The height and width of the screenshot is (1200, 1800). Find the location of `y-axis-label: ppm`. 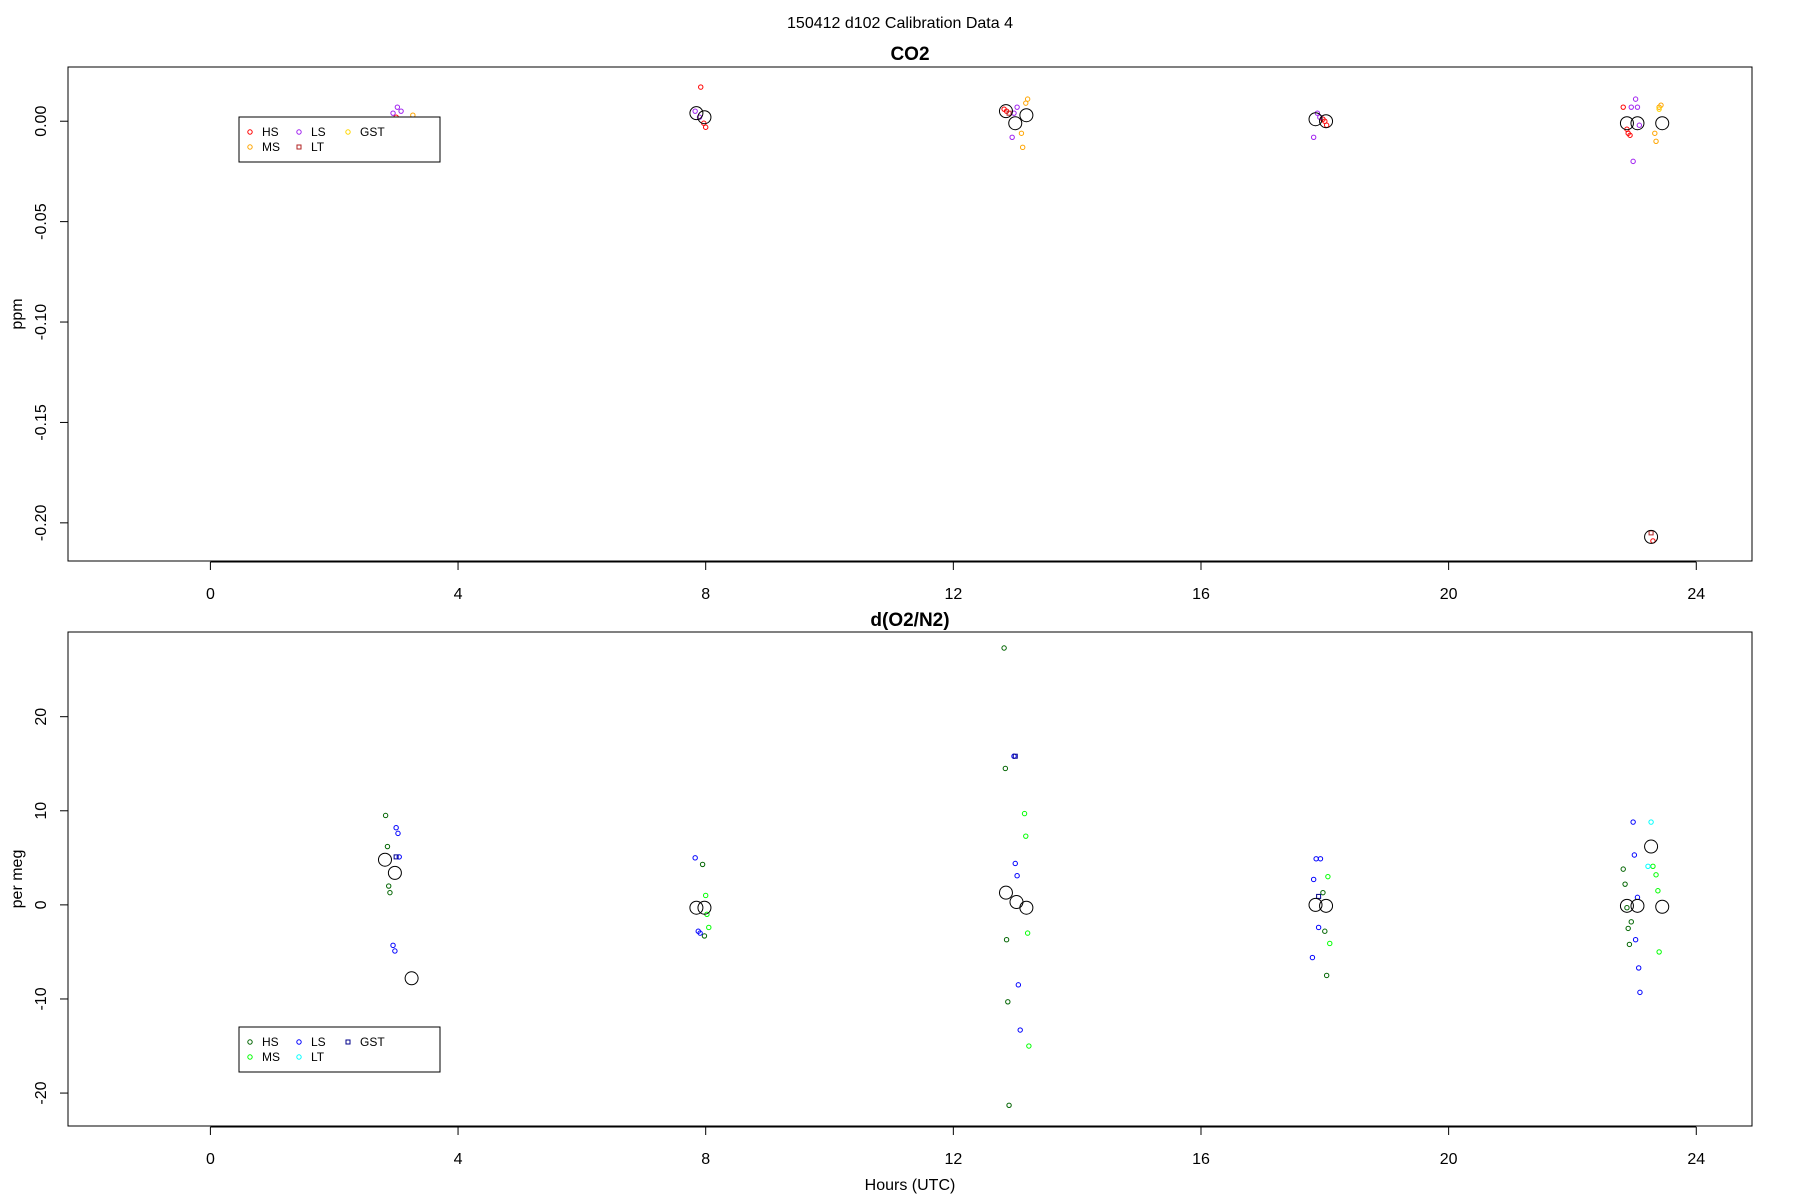

y-axis-label: ppm is located at coordinates (17, 313).